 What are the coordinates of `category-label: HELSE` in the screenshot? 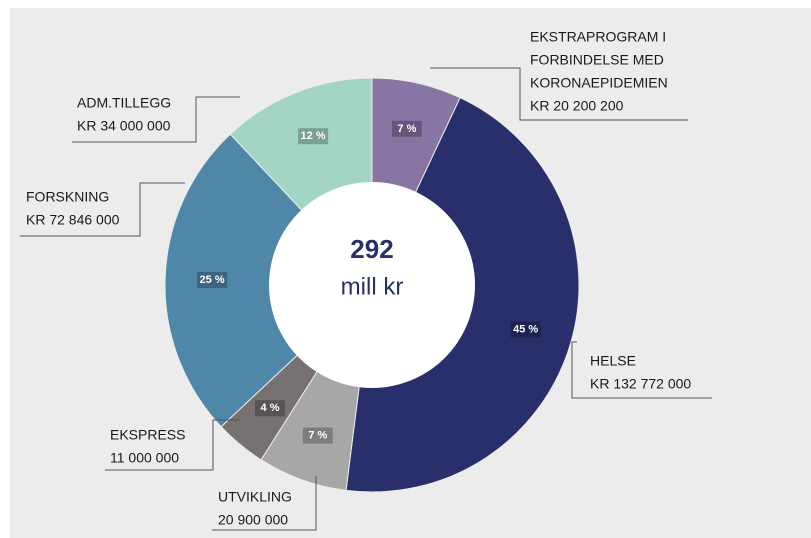 It's located at (613, 361).